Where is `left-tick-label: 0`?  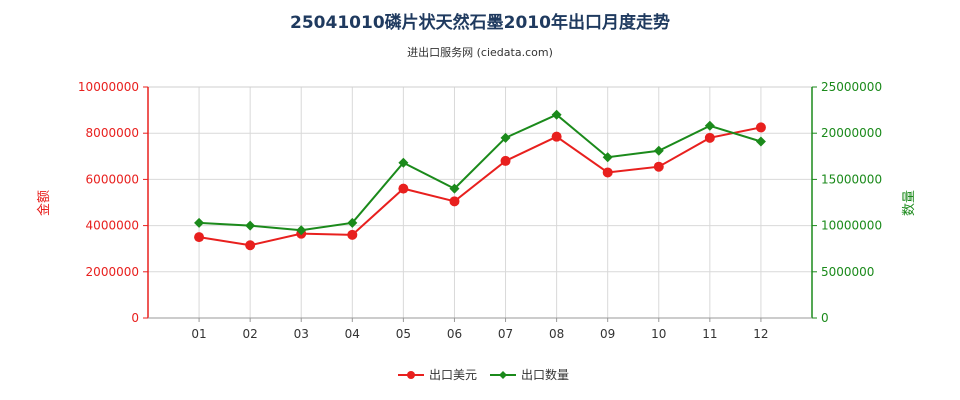
left-tick-label: 0 is located at coordinates (135, 318).